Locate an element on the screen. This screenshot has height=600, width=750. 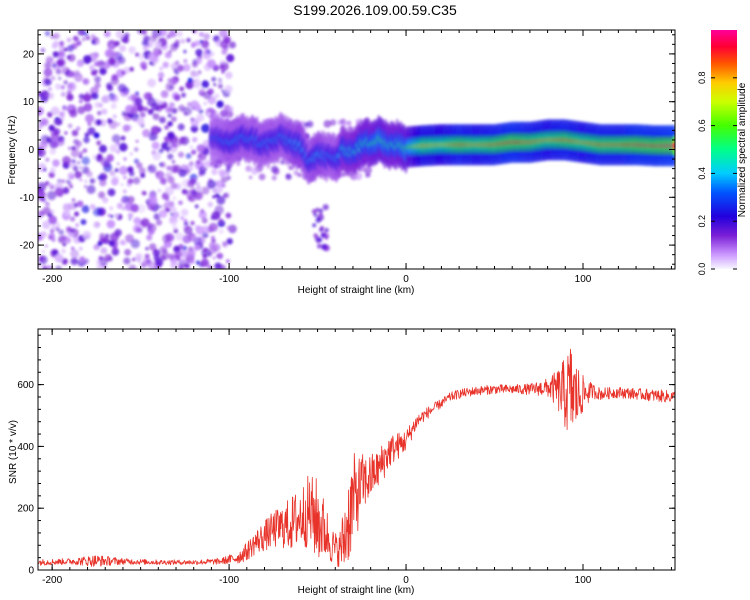
colorbar-label: Normalized spectral amplitude is located at coordinates (742, 149).